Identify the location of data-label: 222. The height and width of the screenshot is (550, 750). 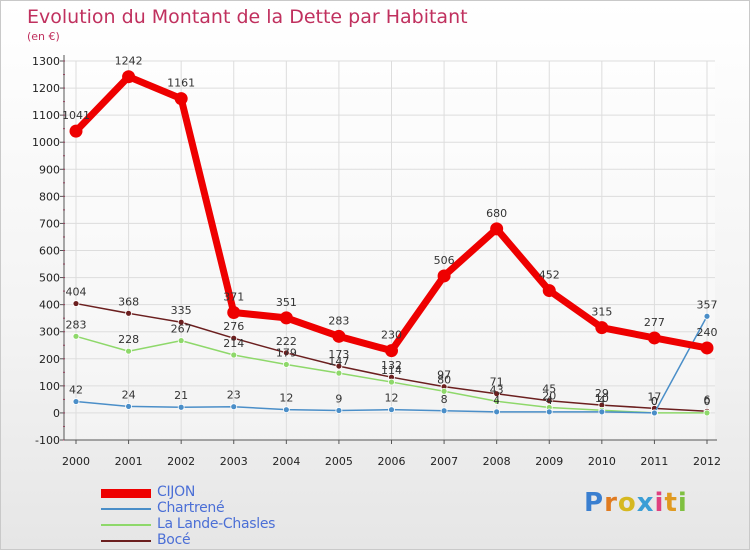
(286, 341).